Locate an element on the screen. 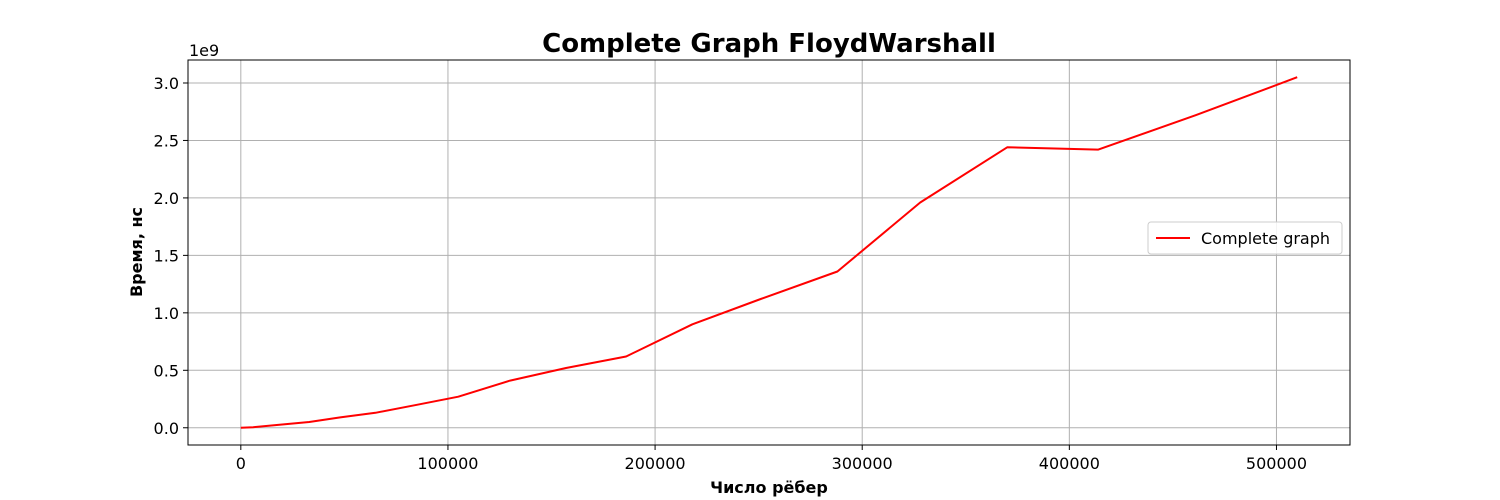  x-tick-label: 200000 is located at coordinates (655, 463).